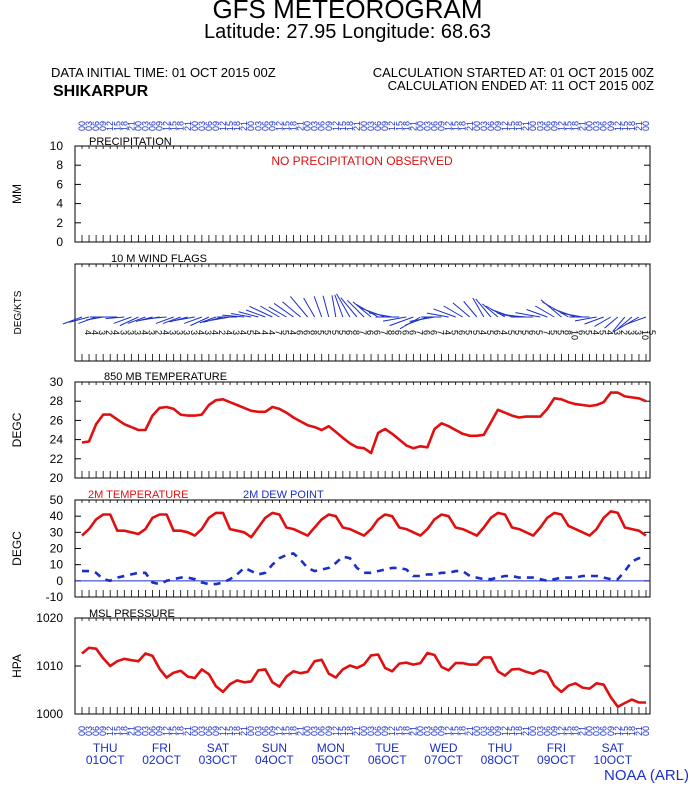 The image size is (695, 787). Describe the element at coordinates (520, 85) in the screenshot. I see `calc-ended-label: CALCULATION ENDED AT: 11 OCT 2015 00Z` at that location.